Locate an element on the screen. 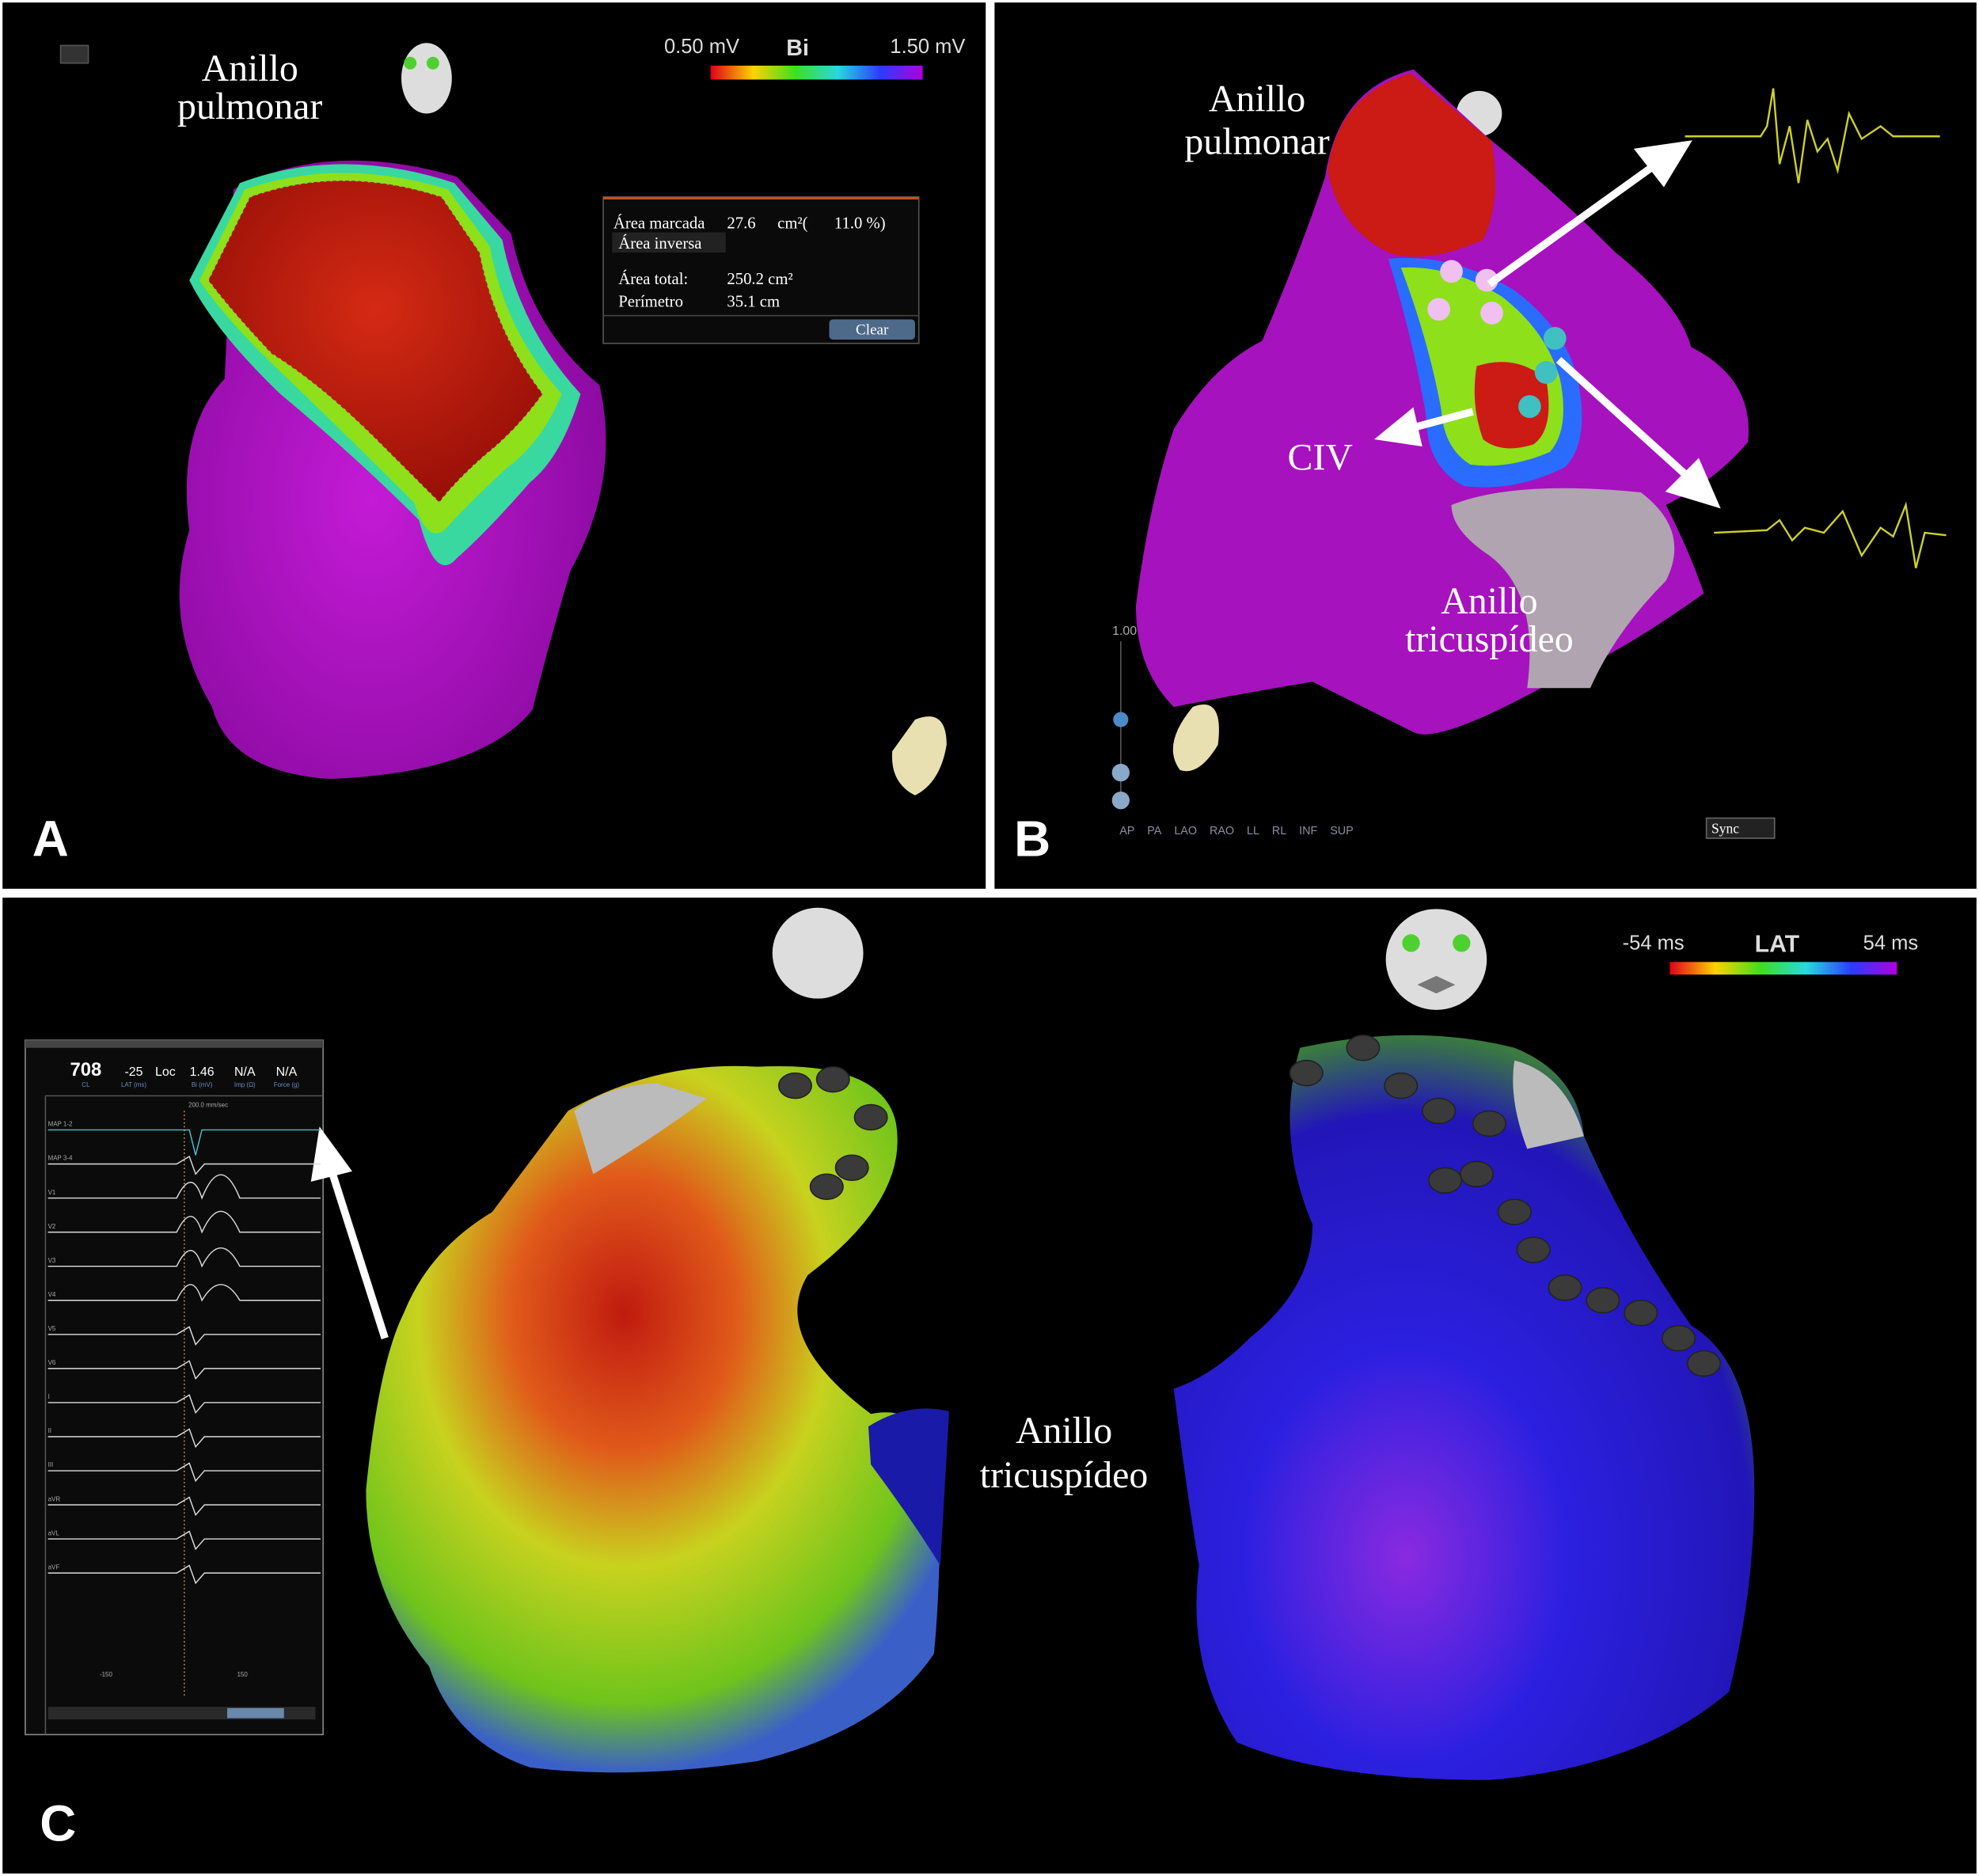  panel-label: C is located at coordinates (58, 1822).